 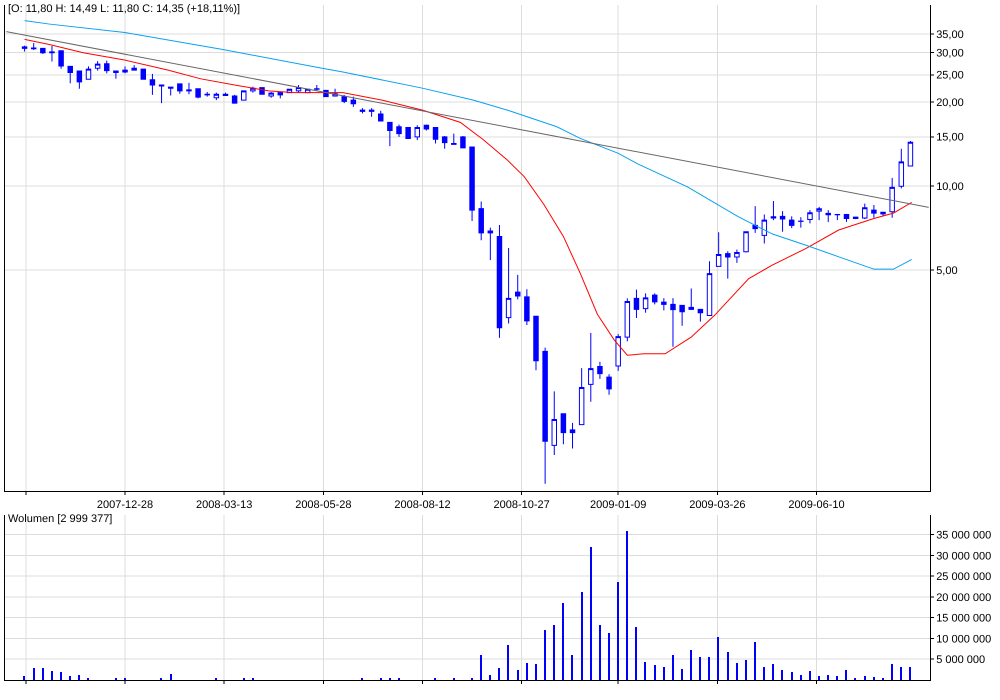 I want to click on x-tick-label: 2009-03-26, so click(x=717, y=505).